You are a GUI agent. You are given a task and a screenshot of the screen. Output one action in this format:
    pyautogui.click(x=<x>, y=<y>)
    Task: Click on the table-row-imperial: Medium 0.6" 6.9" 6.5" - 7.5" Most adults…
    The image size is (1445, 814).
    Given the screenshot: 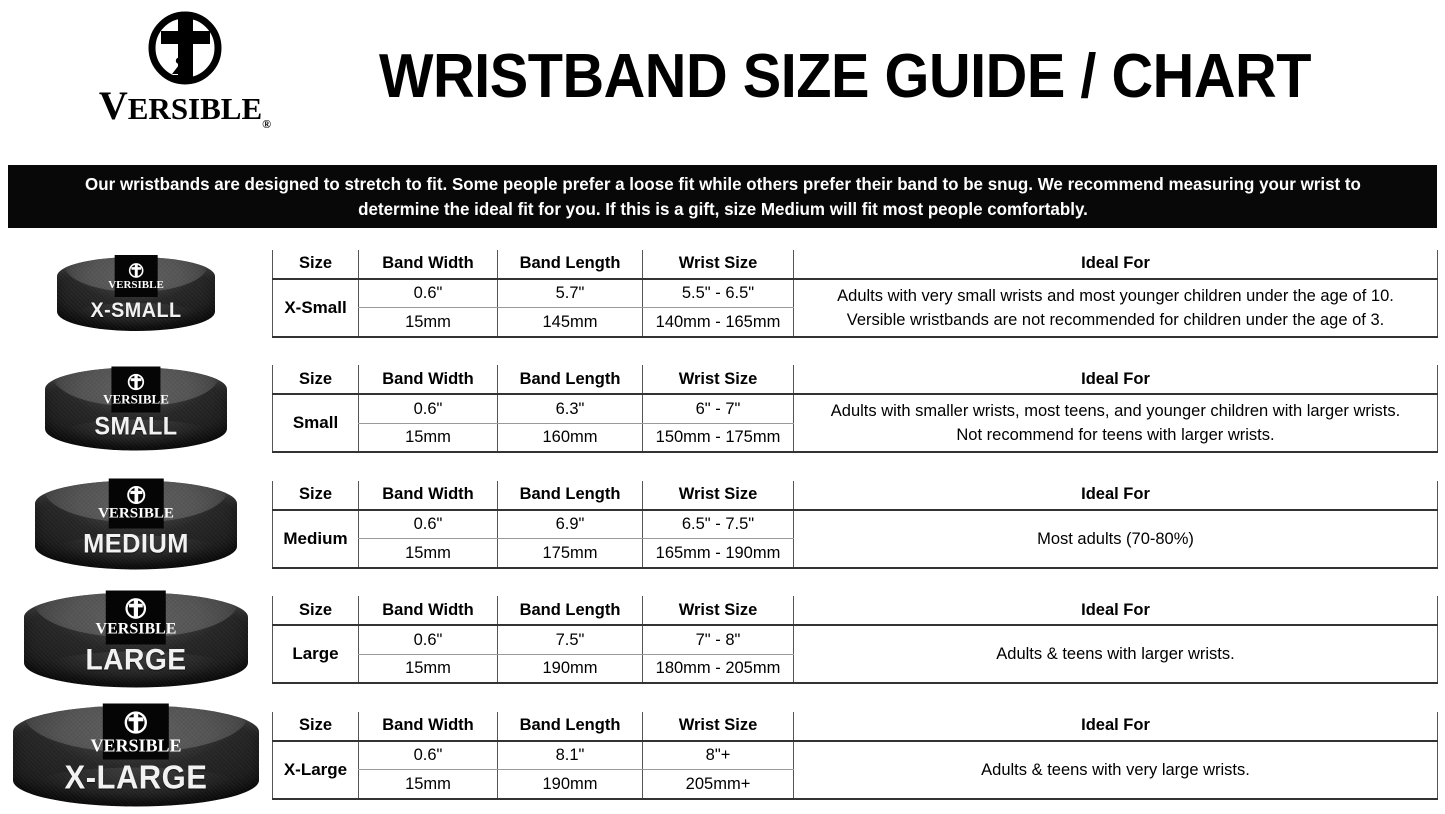 What is the action you would take?
    pyautogui.click(x=855, y=539)
    